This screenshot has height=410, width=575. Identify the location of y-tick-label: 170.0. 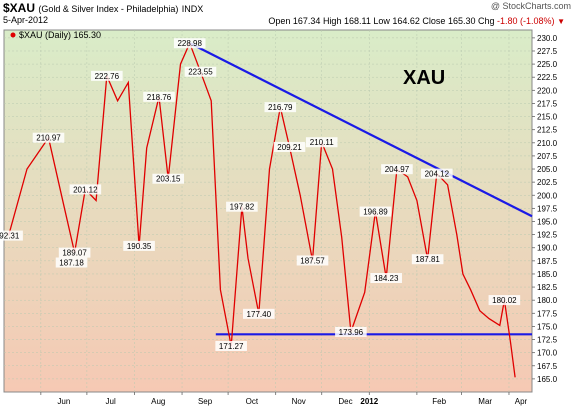
(547, 353).